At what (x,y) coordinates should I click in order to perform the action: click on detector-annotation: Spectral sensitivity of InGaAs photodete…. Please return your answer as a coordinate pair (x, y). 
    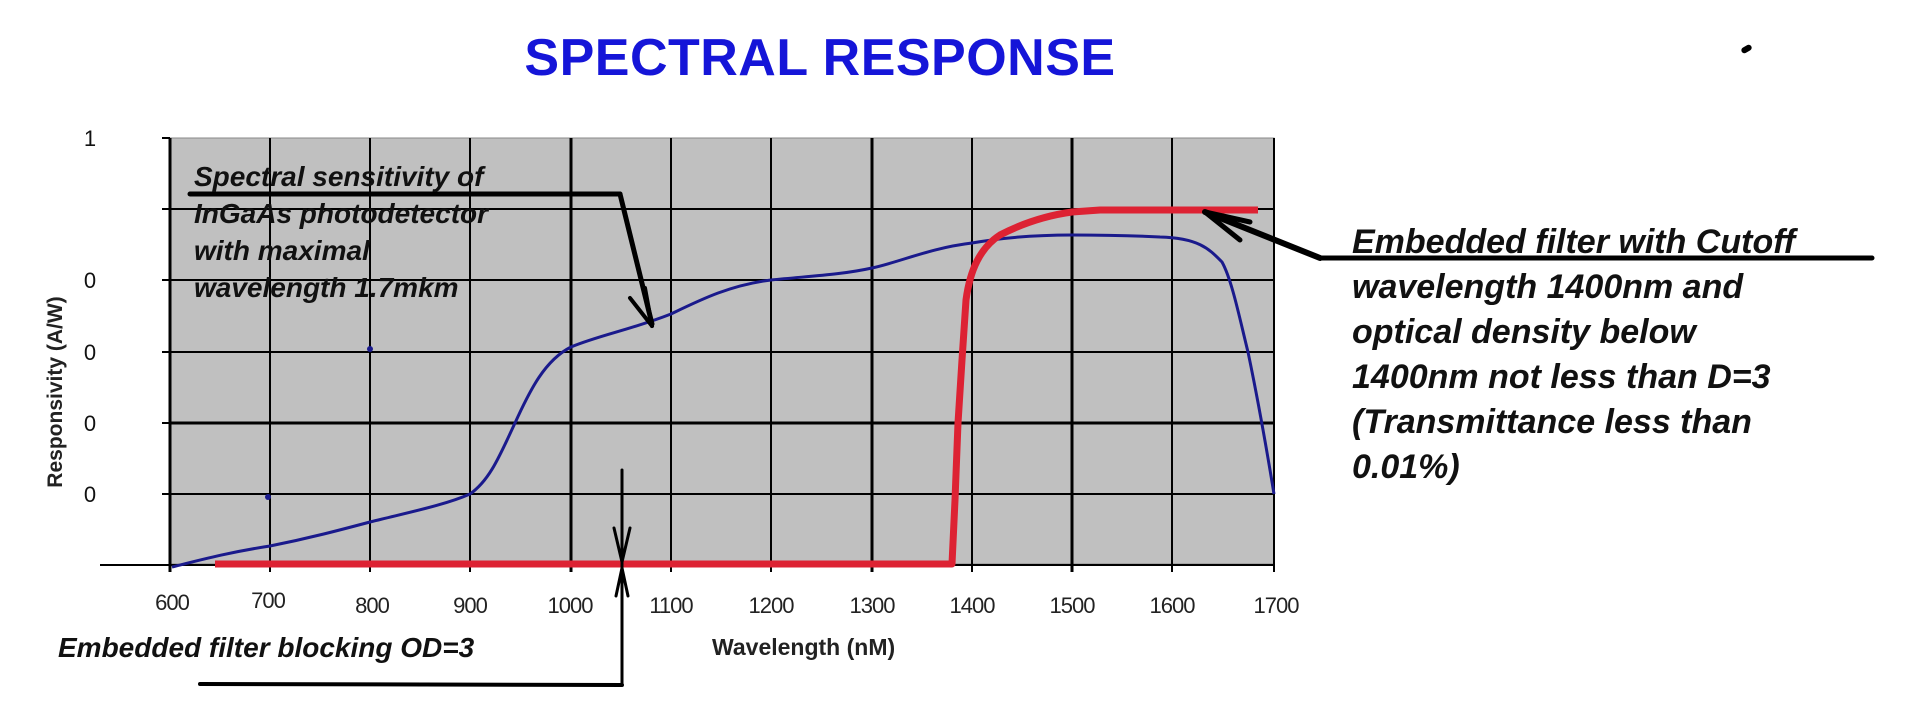
    Looking at the image, I should click on (384, 232).